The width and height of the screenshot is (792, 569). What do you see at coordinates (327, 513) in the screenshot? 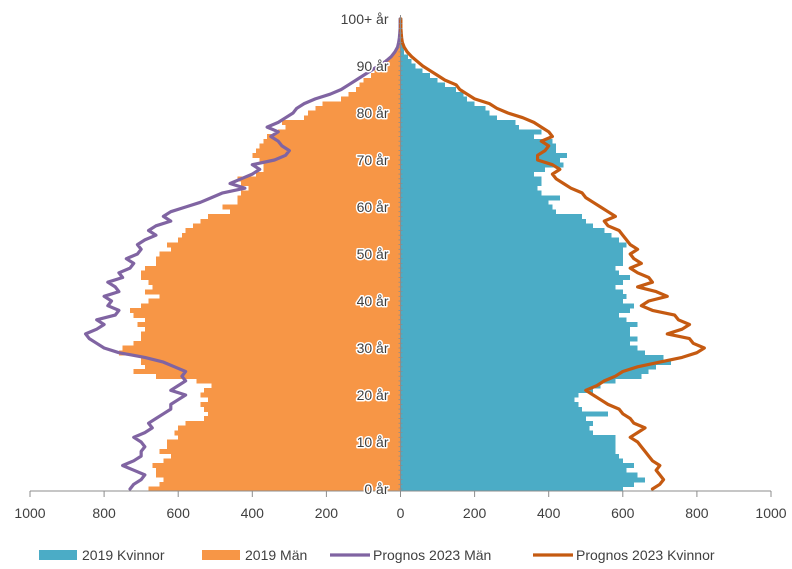
I see `x-tick-label: 200` at bounding box center [327, 513].